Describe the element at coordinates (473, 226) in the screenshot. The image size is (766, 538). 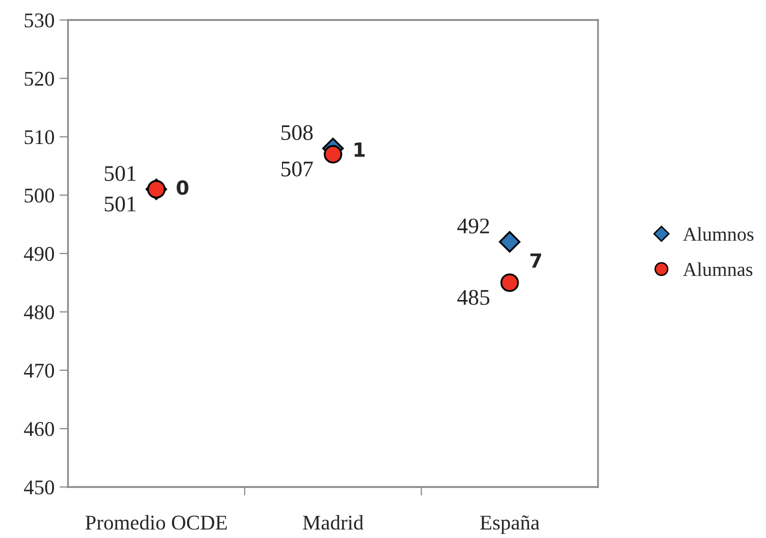
I see `data-label: 492` at that location.